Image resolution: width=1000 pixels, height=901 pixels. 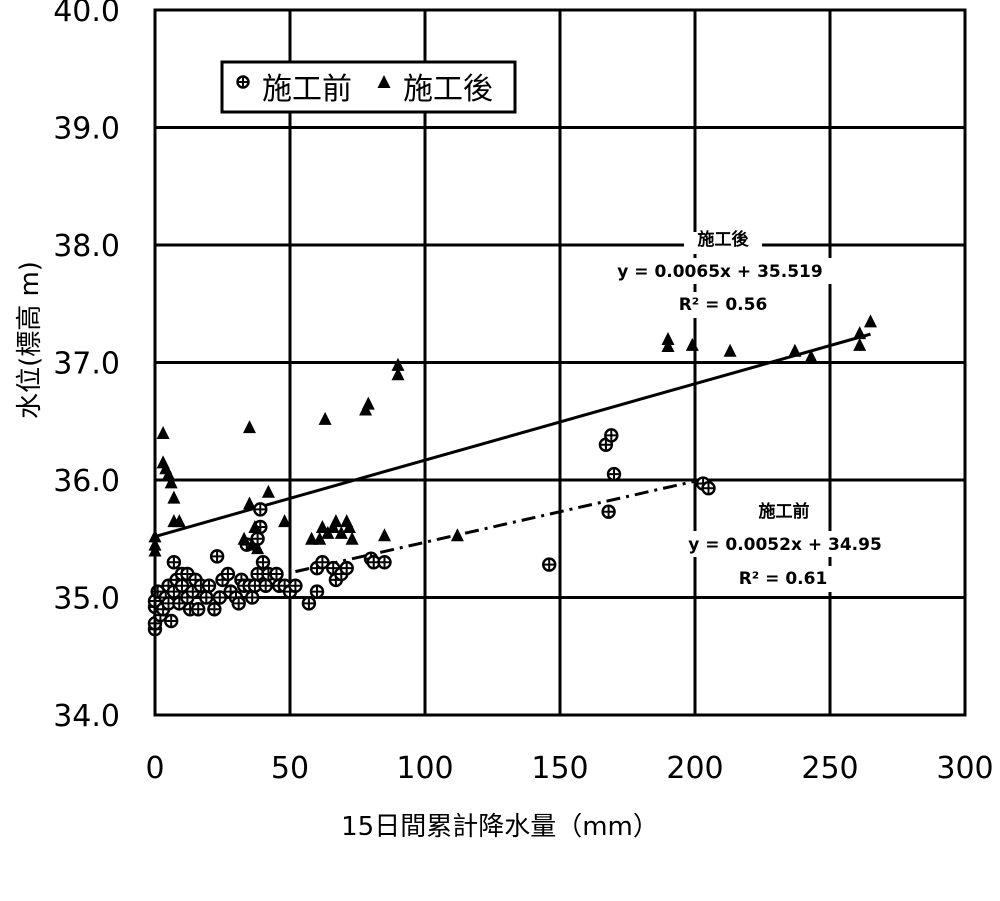 What do you see at coordinates (86, 599) in the screenshot?
I see `y-tick-label: 35.0` at bounding box center [86, 599].